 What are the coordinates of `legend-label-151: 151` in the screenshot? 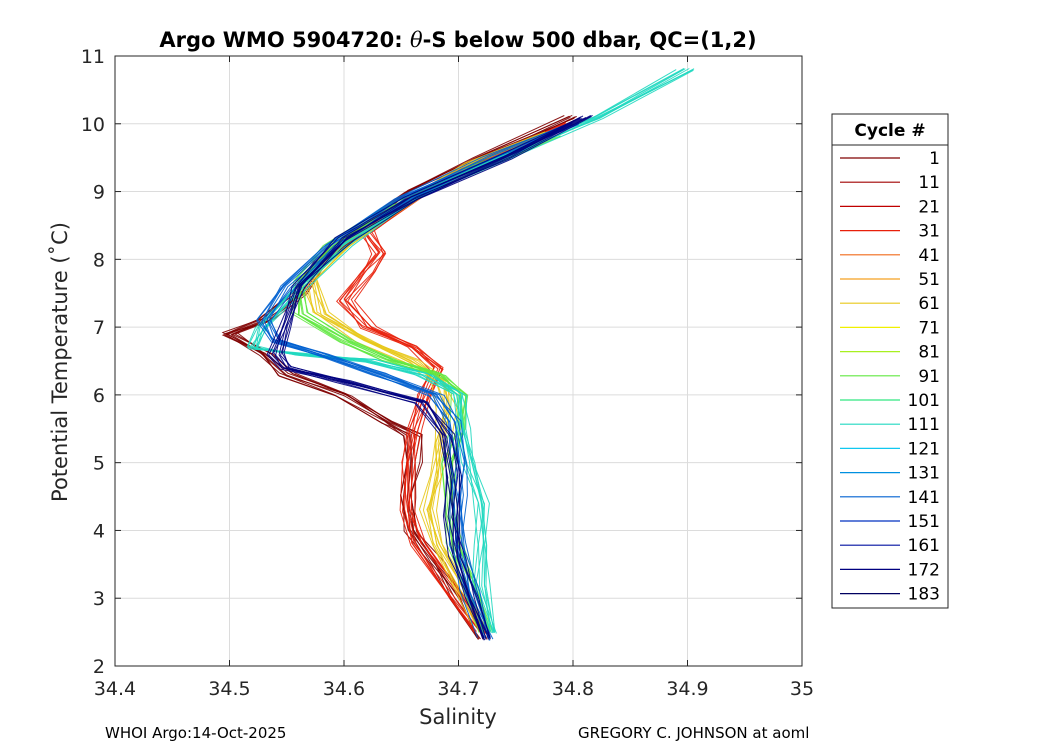 It's located at (924, 522).